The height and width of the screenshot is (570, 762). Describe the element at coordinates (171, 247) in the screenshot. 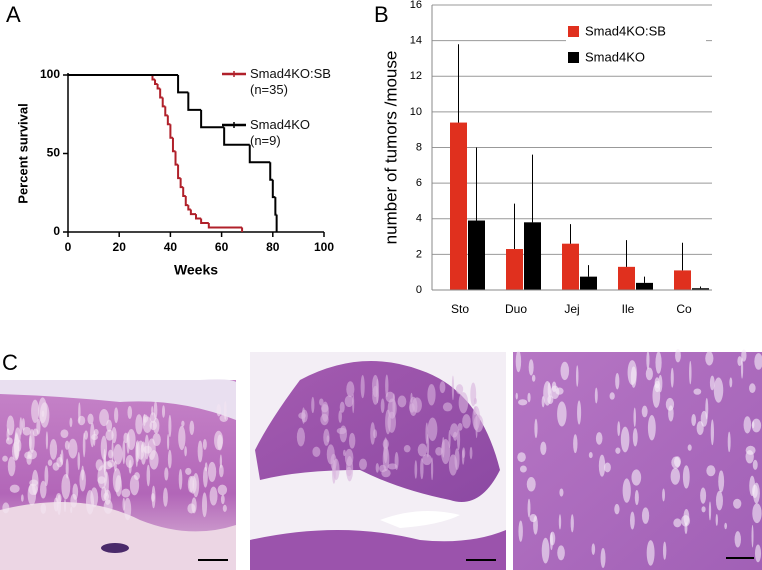

I see `x-tick-label: 40` at that location.